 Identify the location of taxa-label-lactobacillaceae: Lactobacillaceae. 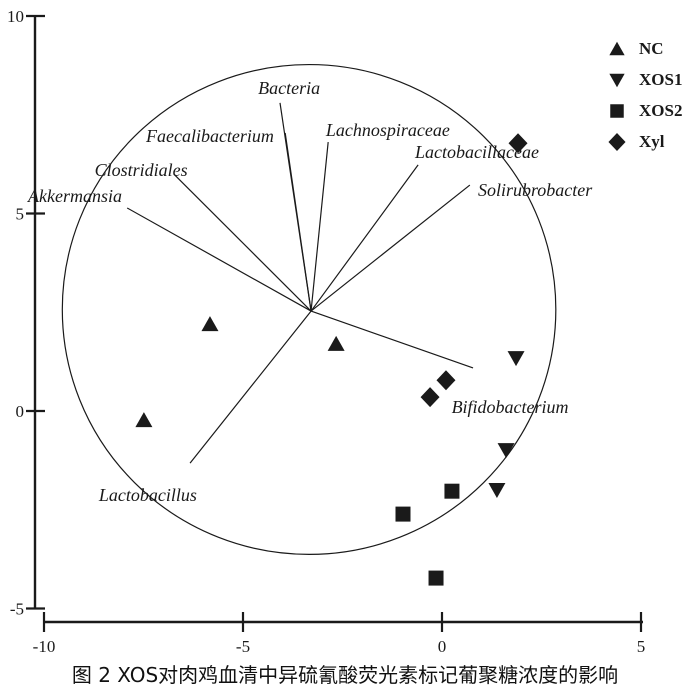
(476, 152).